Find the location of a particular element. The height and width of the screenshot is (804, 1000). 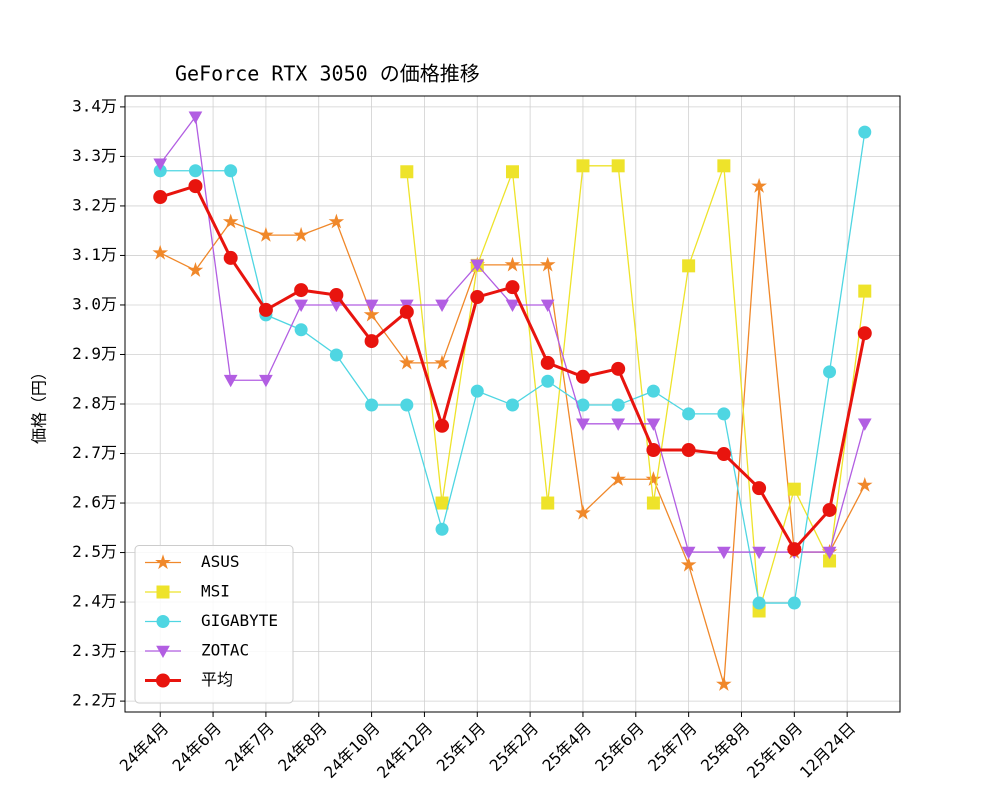

legend-label: MSI is located at coordinates (215, 591).